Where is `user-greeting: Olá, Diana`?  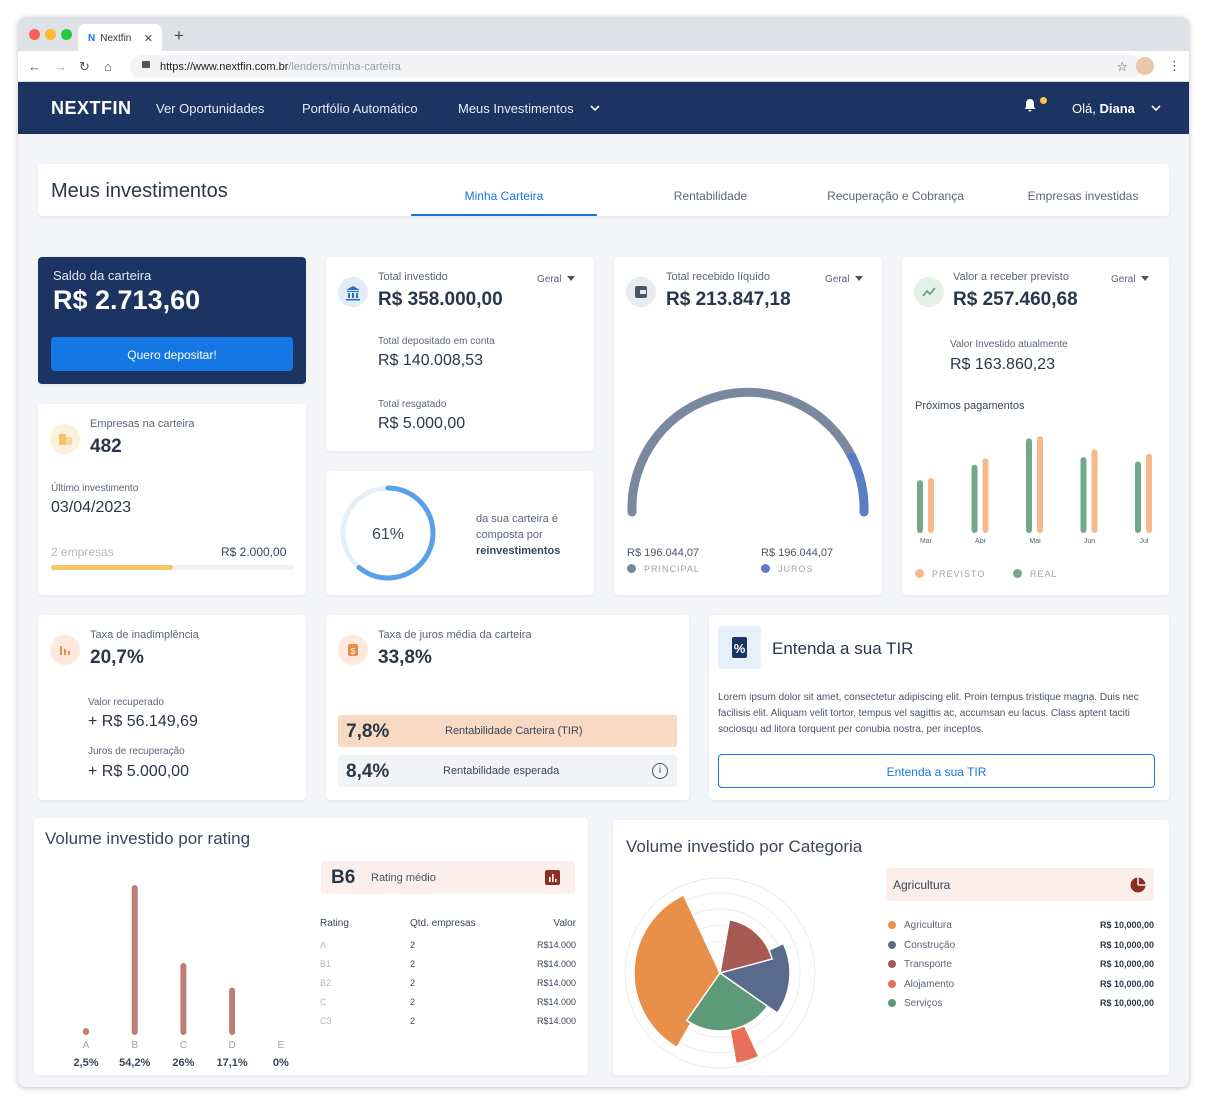
user-greeting: Olá, Diana is located at coordinates (1103, 108).